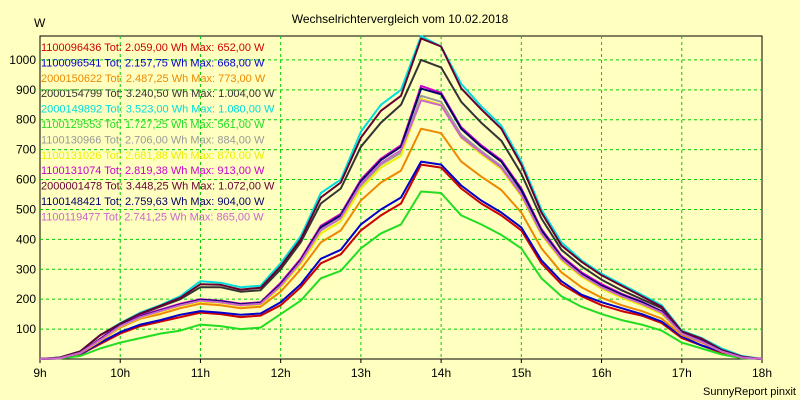 The image size is (800, 400). I want to click on y-tick-label: 500, so click(26, 209).